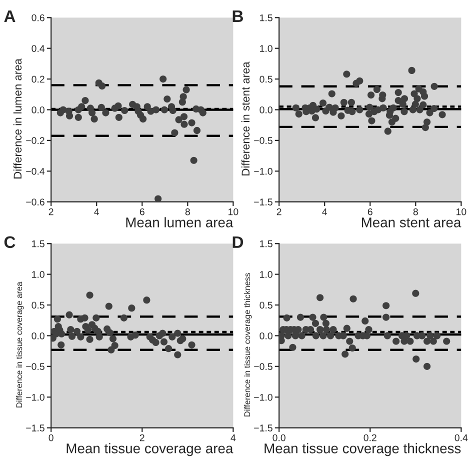  Describe the element at coordinates (20, 345) in the screenshot. I see `y-axis-title: Difference in tissue coverage area` at that location.